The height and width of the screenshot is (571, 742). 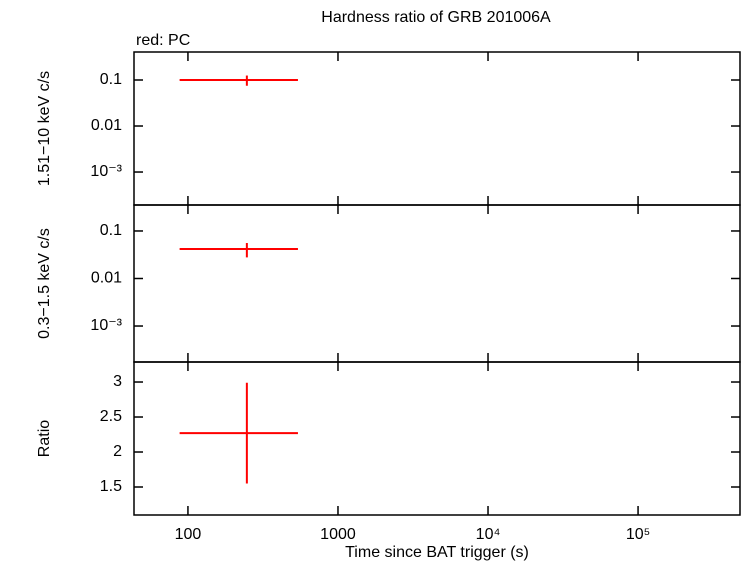 What do you see at coordinates (638, 534) in the screenshot?
I see `x-tick-label: 10⁵` at bounding box center [638, 534].